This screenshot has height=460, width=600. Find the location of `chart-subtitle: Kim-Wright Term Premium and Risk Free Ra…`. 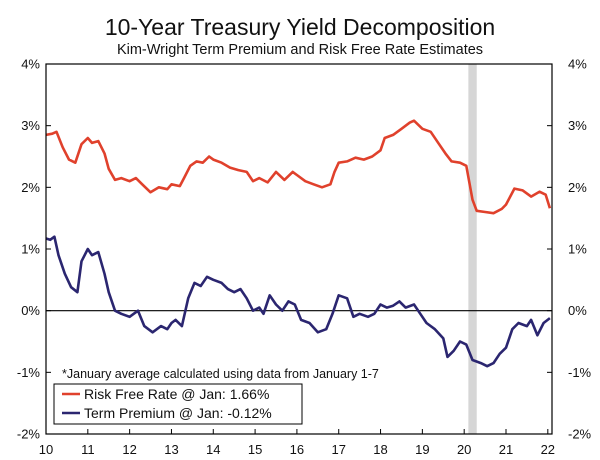

chart-subtitle: Kim-Wright Term Premium and Risk Free Ra… is located at coordinates (300, 50).